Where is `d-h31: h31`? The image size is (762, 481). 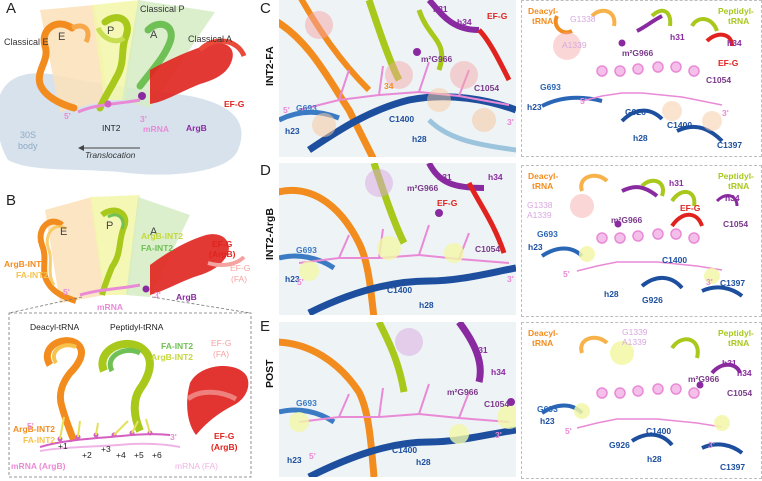 d-h31: h31 is located at coordinates (444, 177).